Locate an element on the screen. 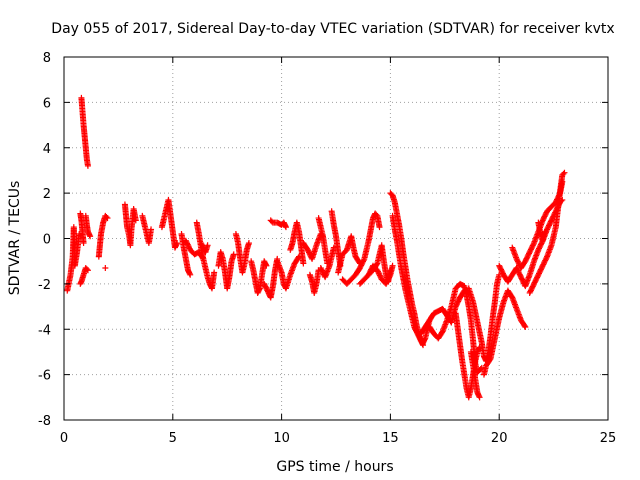 The height and width of the screenshot is (480, 640). y-axis-label: SDTVAR / TECUs is located at coordinates (15, 238).